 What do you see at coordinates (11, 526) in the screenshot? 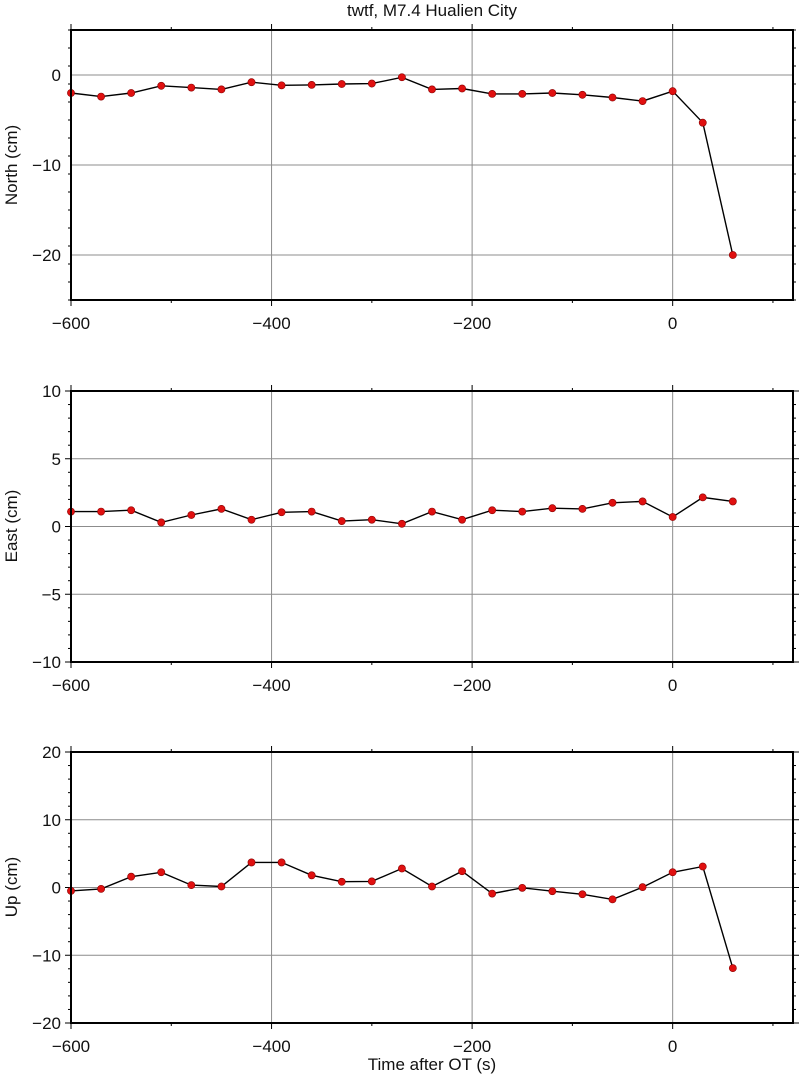
I see `east-ylabel: East (cm)` at bounding box center [11, 526].